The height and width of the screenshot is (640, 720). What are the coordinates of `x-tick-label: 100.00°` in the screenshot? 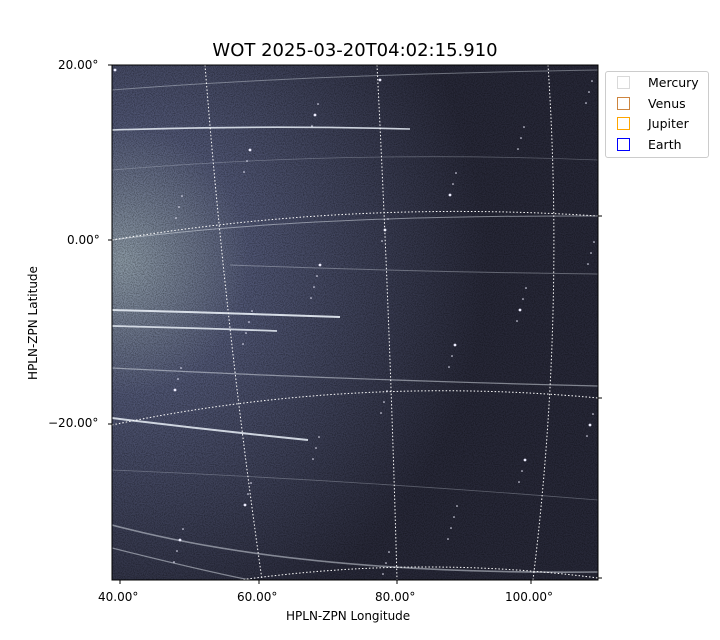 It's located at (529, 597).